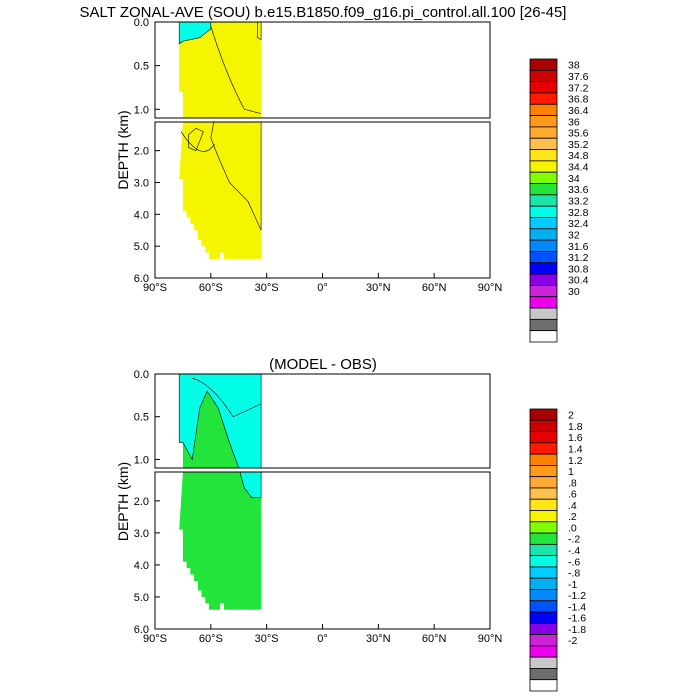 The image size is (700, 700). Describe the element at coordinates (574, 292) in the screenshot. I see `colorbar-label: 30` at that location.